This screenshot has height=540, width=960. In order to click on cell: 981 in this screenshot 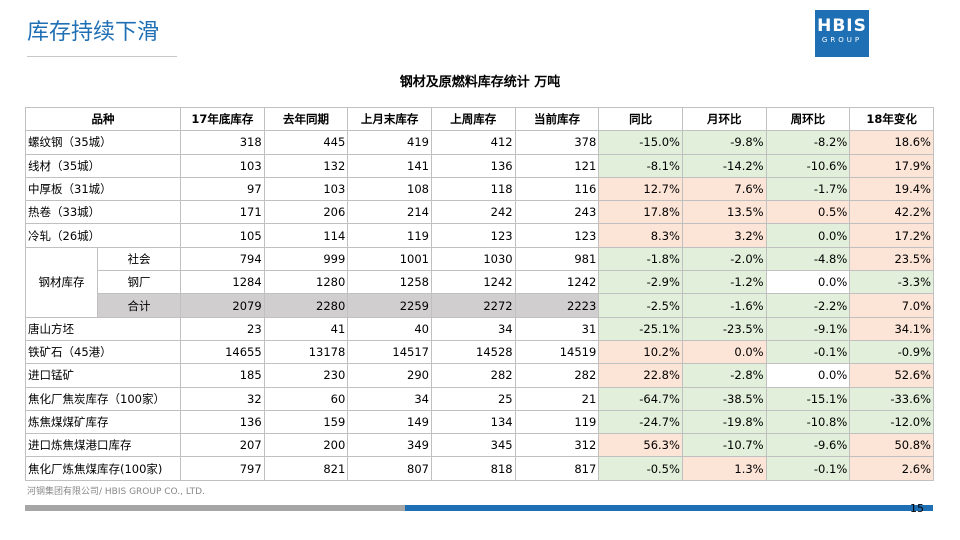, I will do `click(557, 259)`.